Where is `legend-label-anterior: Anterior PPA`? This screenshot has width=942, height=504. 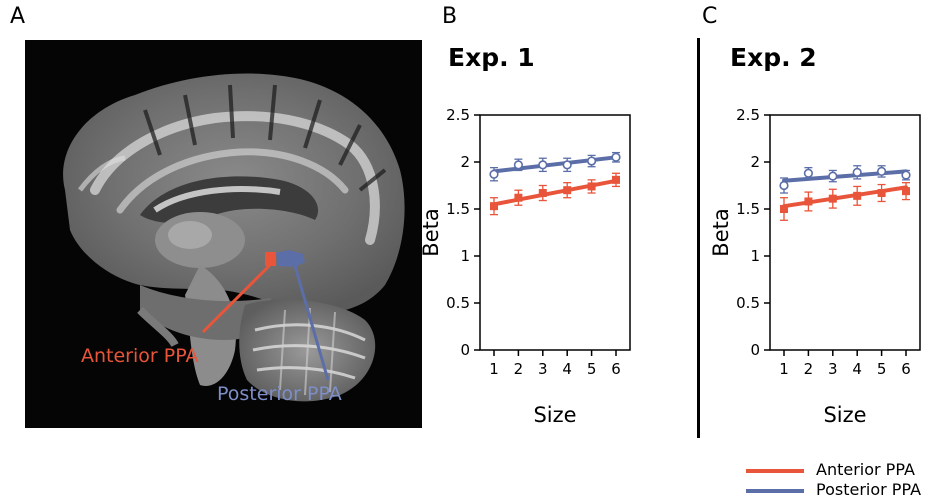
legend-label-anterior: Anterior PPA is located at coordinates (865, 469).